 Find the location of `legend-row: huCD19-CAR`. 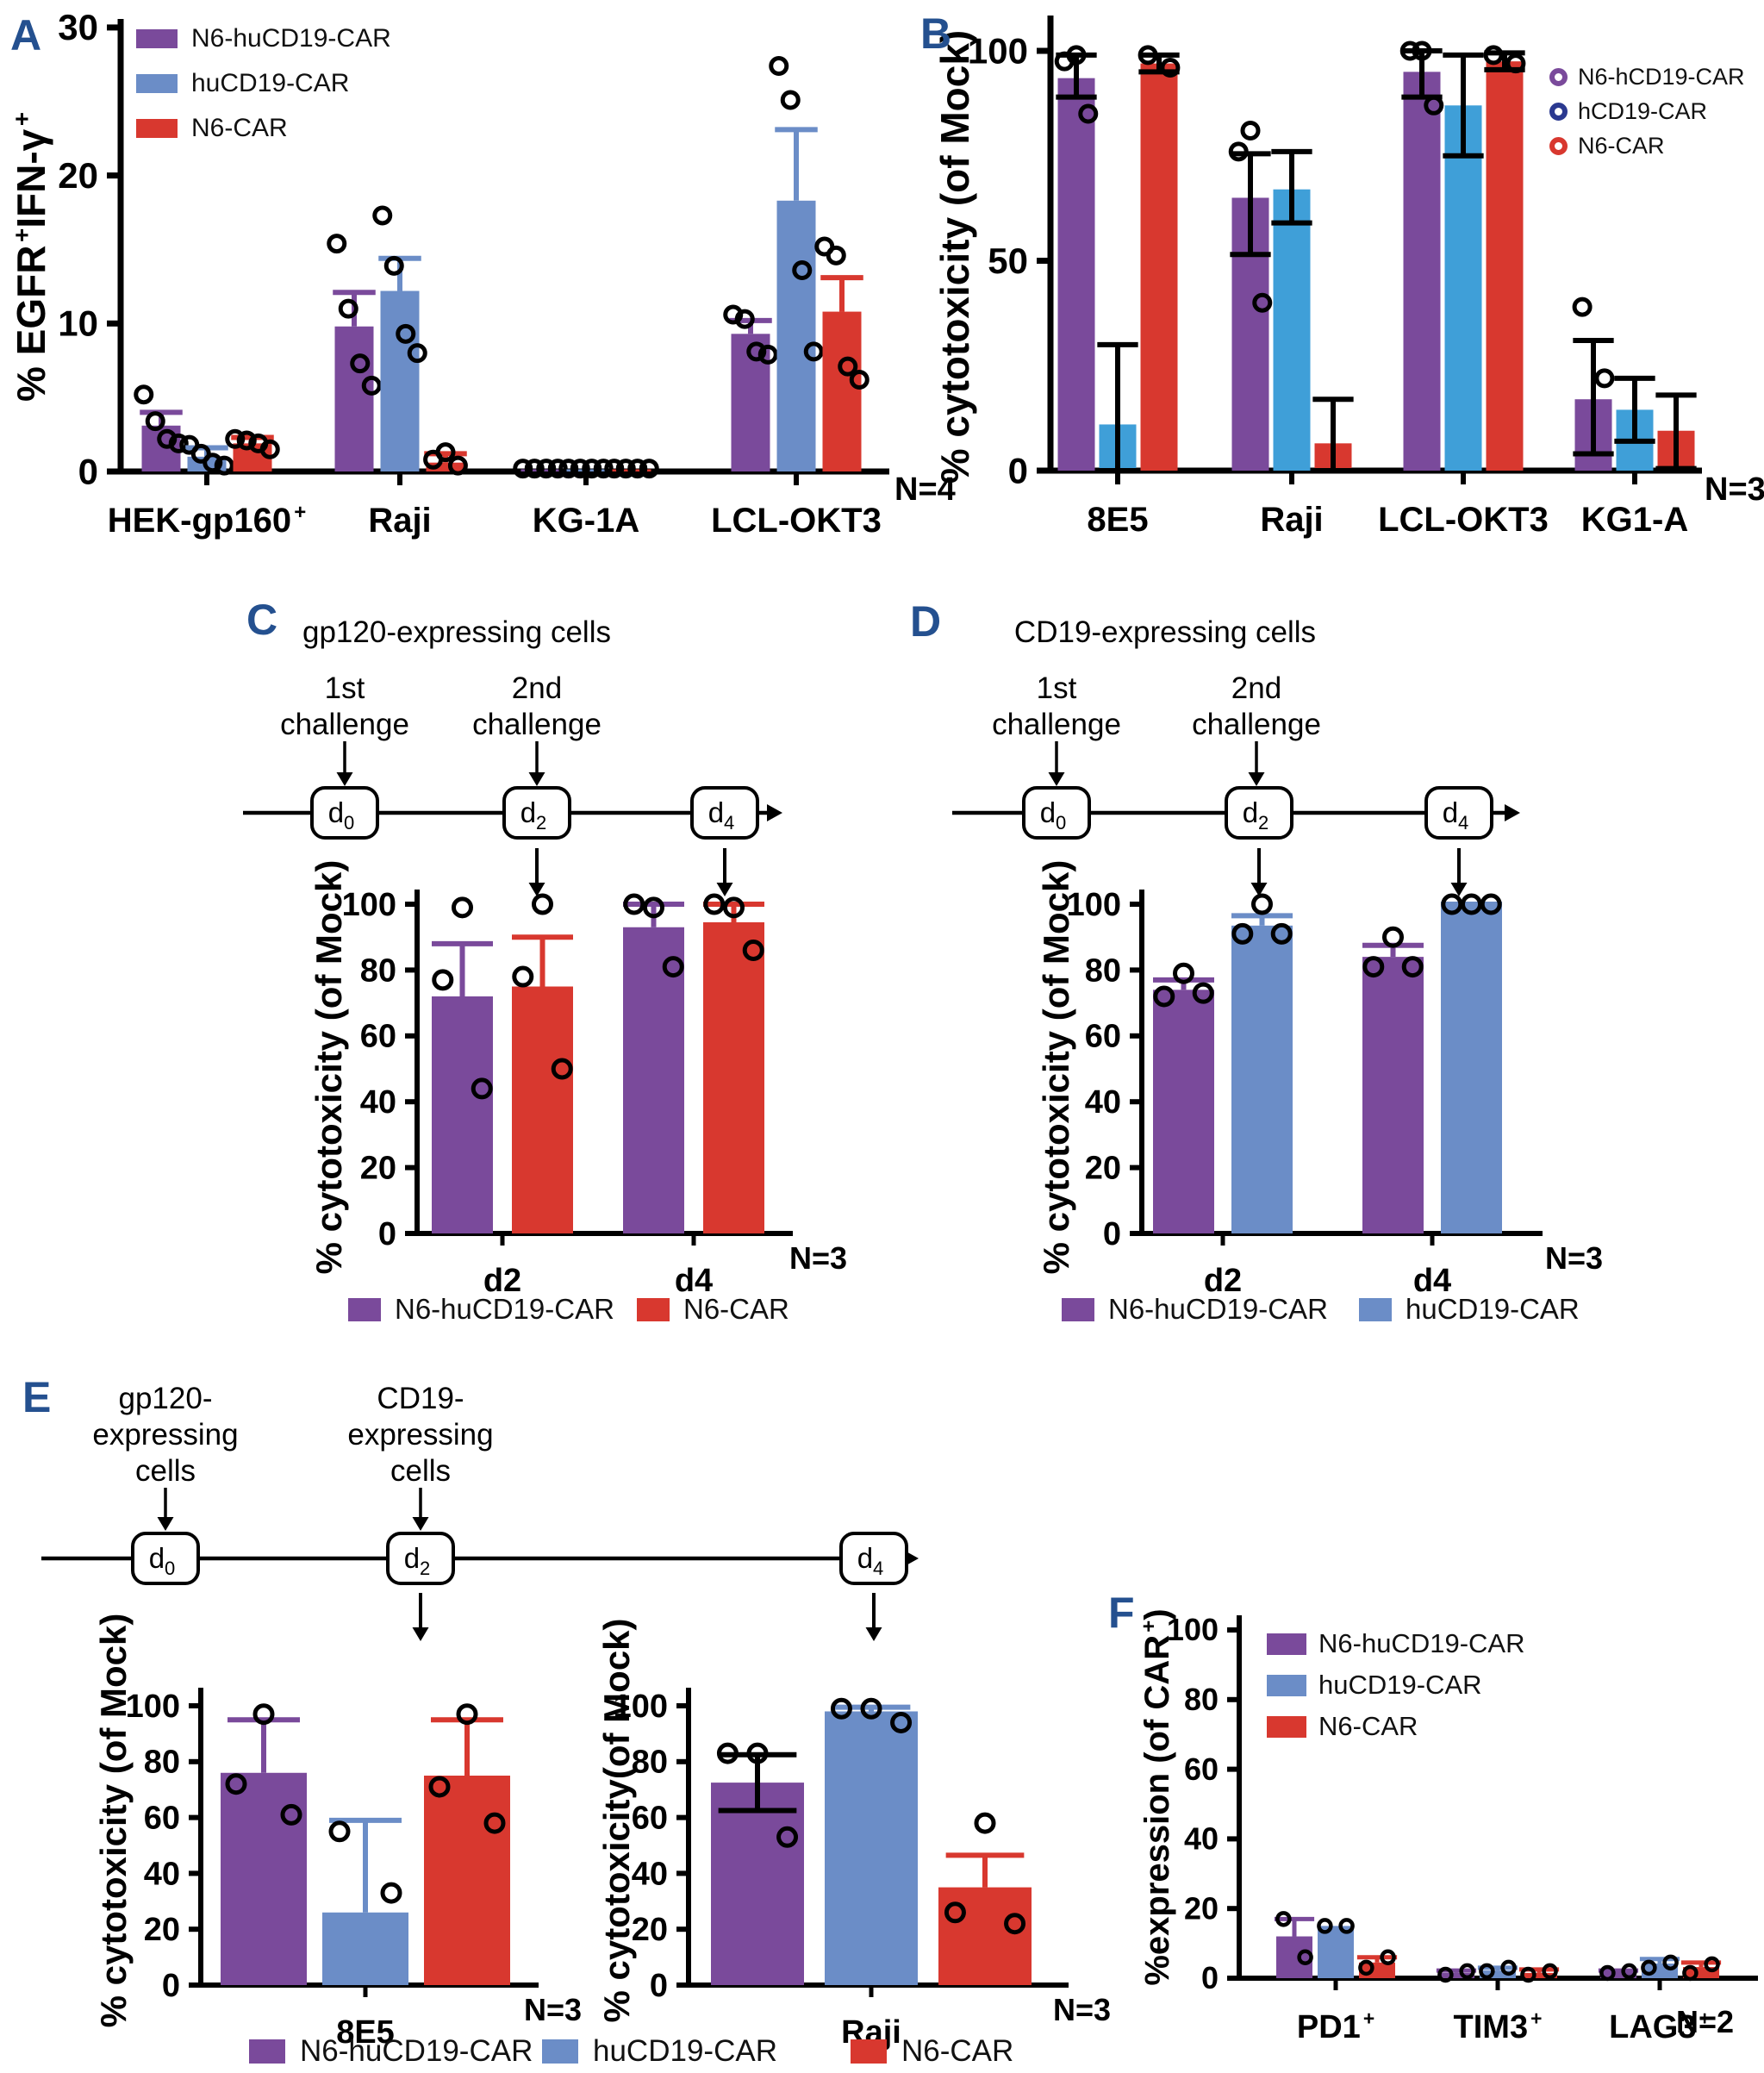

legend-row: huCD19-CAR is located at coordinates (263, 83).